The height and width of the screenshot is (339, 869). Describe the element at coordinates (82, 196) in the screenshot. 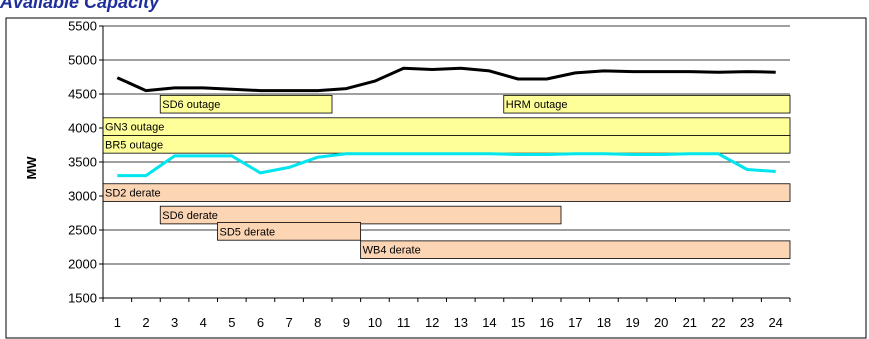

I see `y-tick-label: 3000` at that location.